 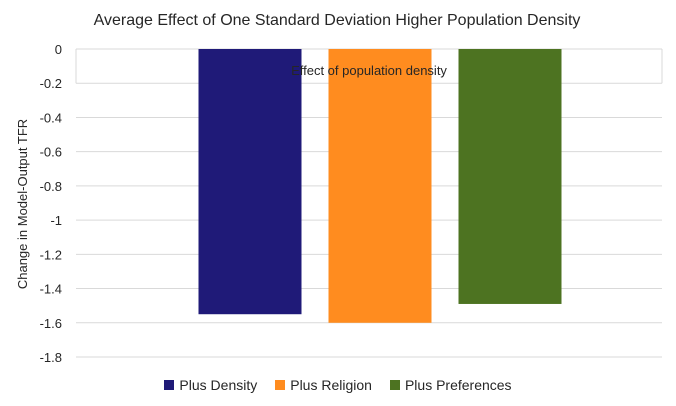 I want to click on y-tick-labels: 0 -0.2 -0.4 -0.6 -0.8 -1 -1.2 -1.4 -1.6 -1.8, so click(x=51, y=203).